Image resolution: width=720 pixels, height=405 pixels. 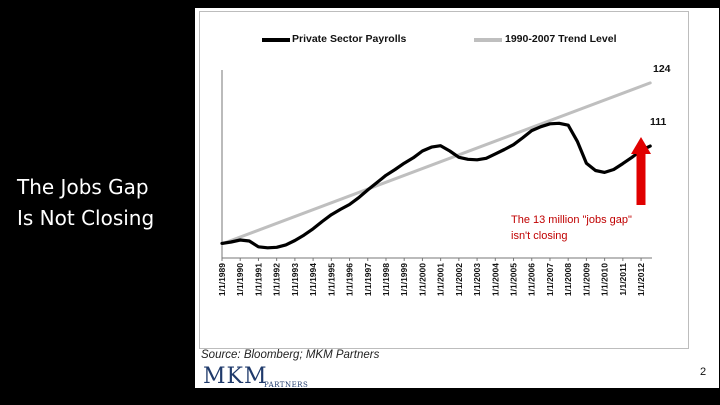 What do you see at coordinates (386, 279) in the screenshot?
I see `x-tick-label: 1/1/1998` at bounding box center [386, 279].